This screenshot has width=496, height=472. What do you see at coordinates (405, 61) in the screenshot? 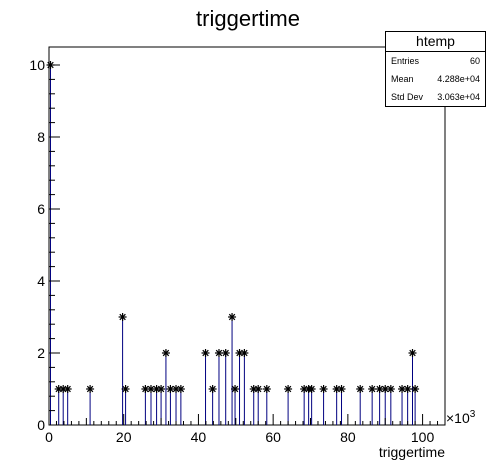
I see `stats-label: Entries` at bounding box center [405, 61].